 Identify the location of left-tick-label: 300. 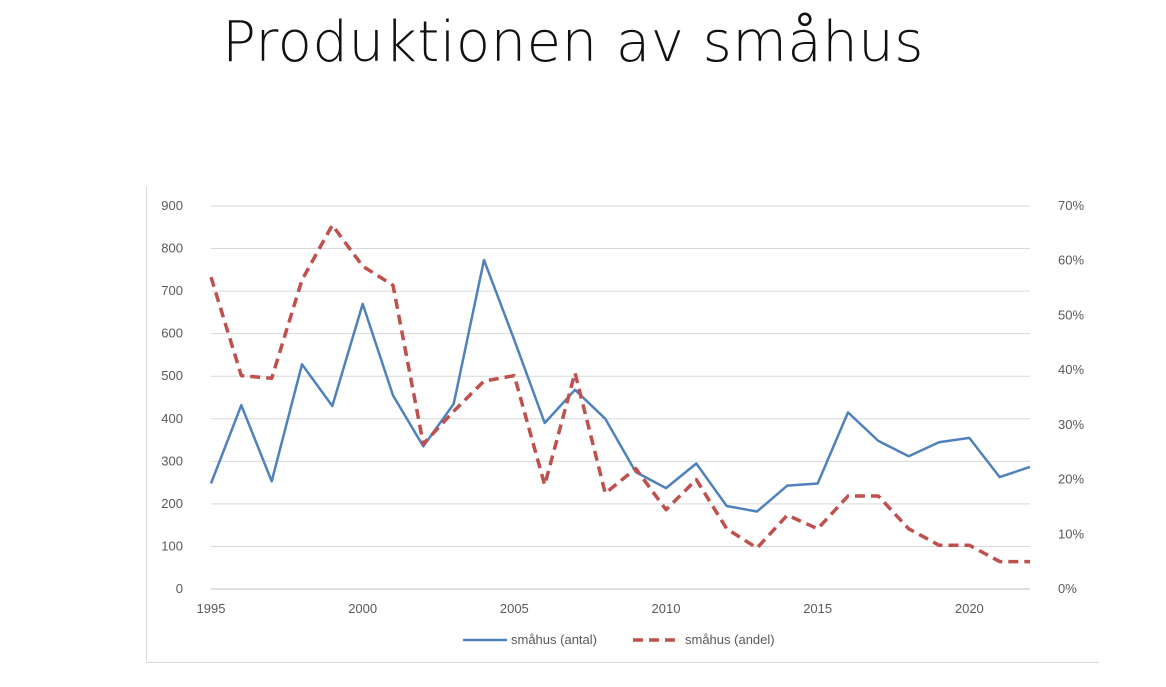
(172, 460).